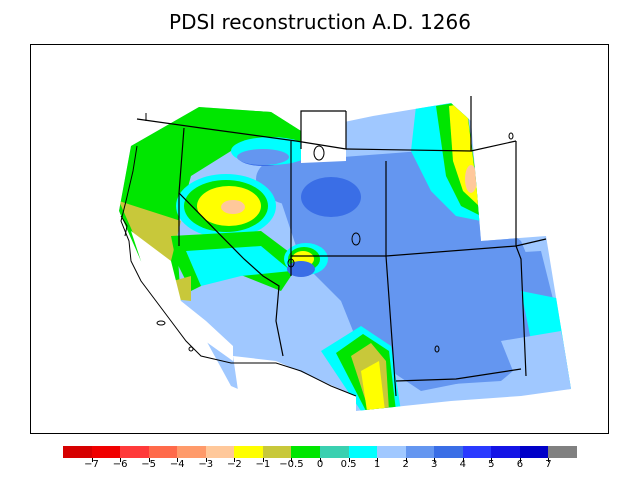 The image size is (640, 480). I want to click on zone-lightblue-se, so click(536, 361).